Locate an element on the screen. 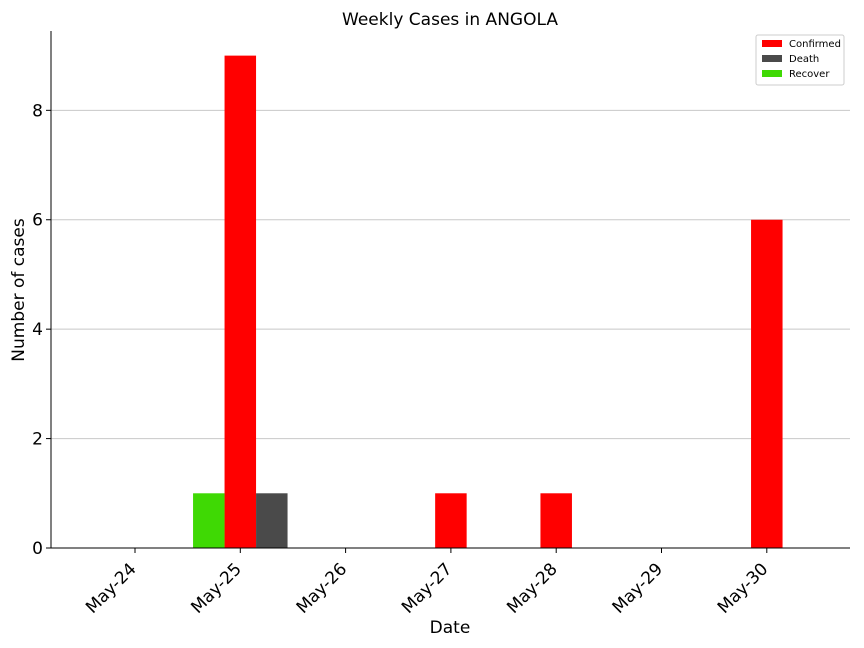 The width and height of the screenshot is (864, 648). legend-label-confirmed: Confirmed is located at coordinates (815, 44).